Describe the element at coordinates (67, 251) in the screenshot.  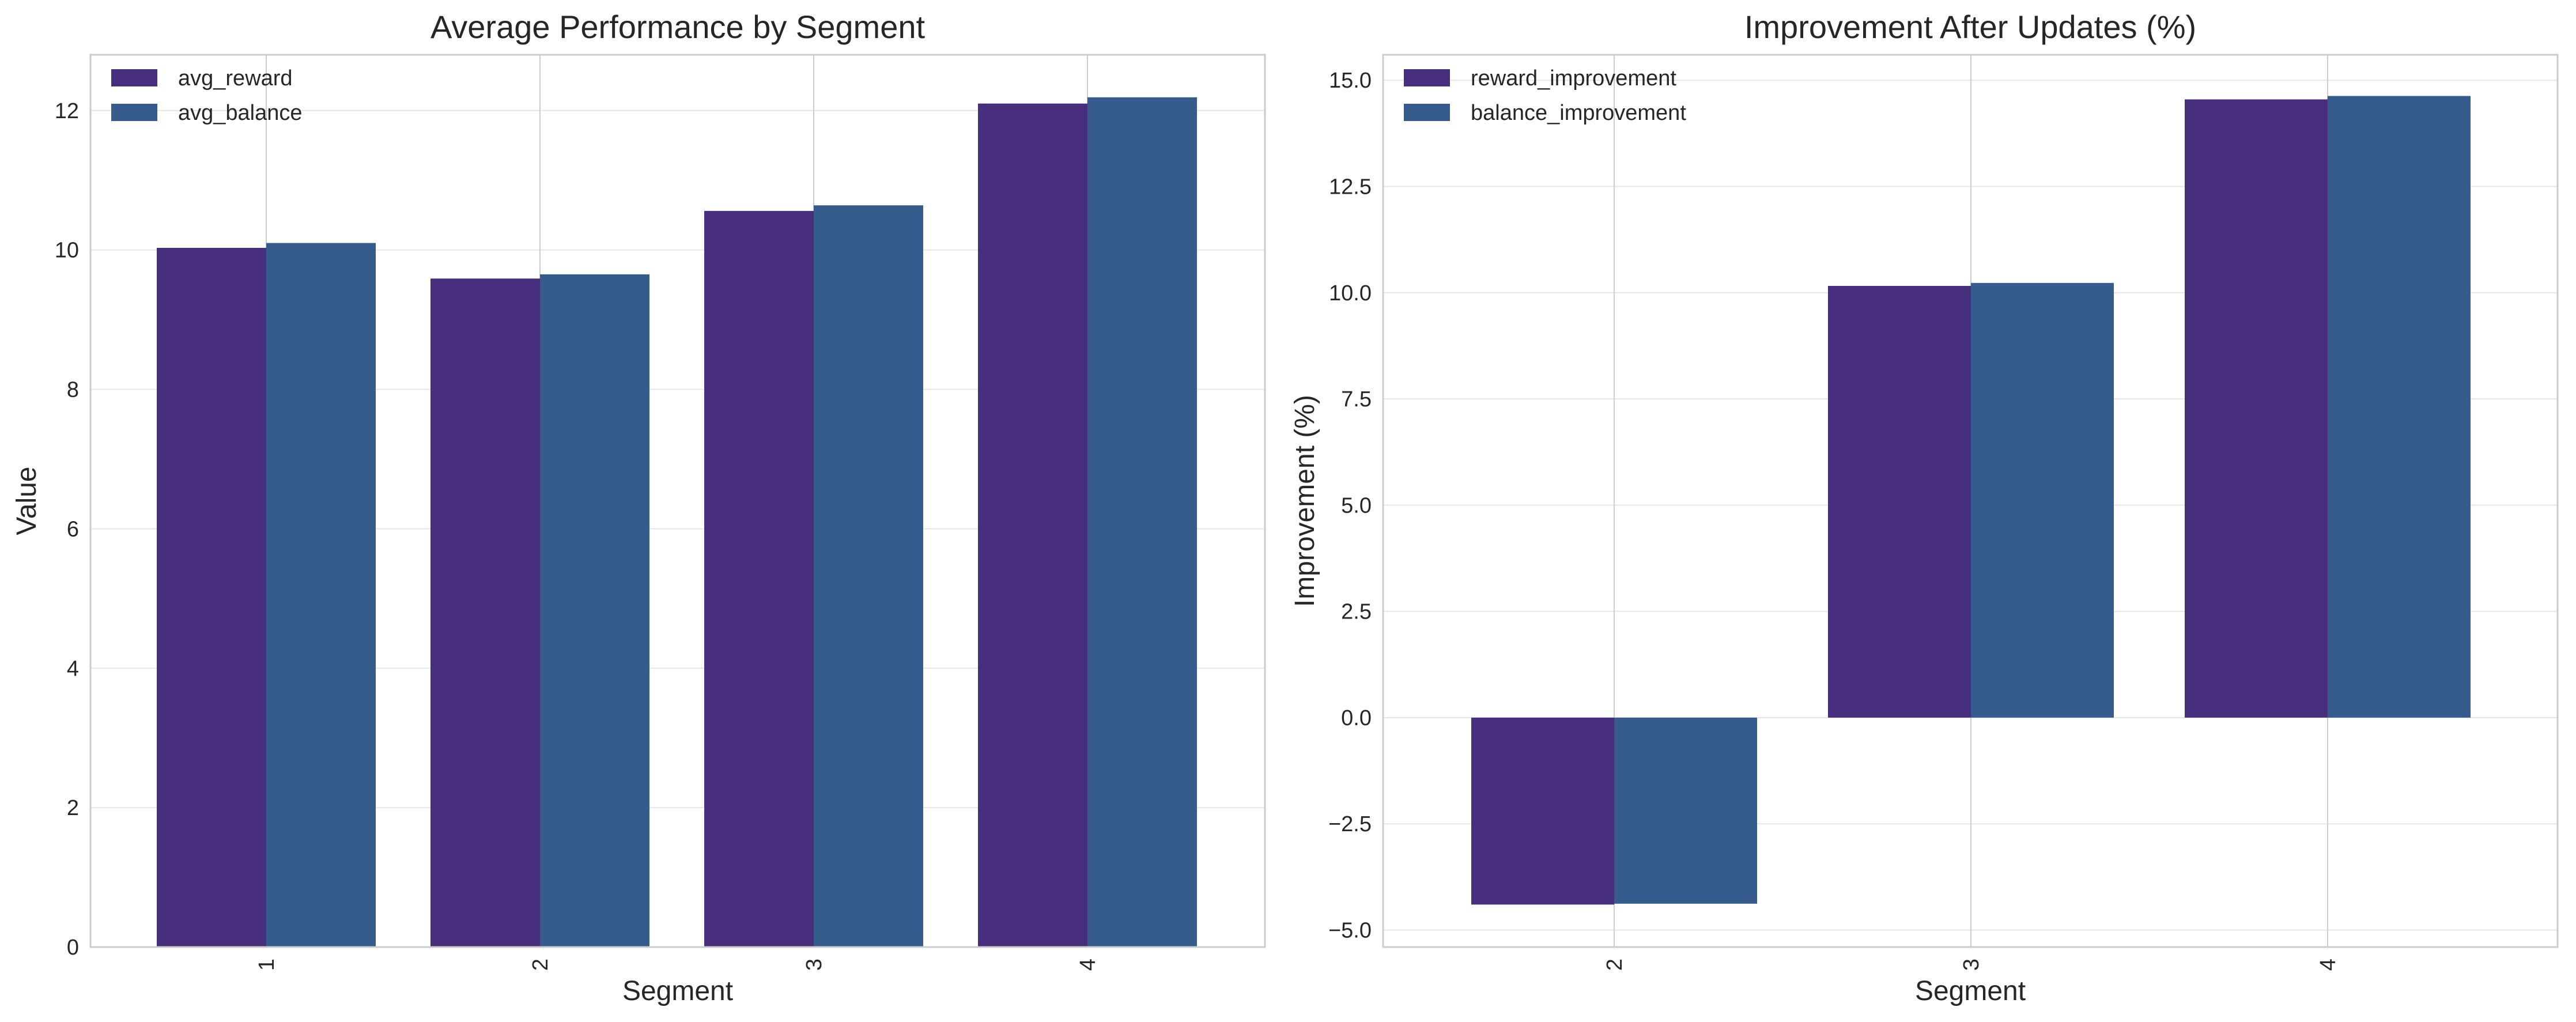
I see `y-tick-label: 10` at that location.